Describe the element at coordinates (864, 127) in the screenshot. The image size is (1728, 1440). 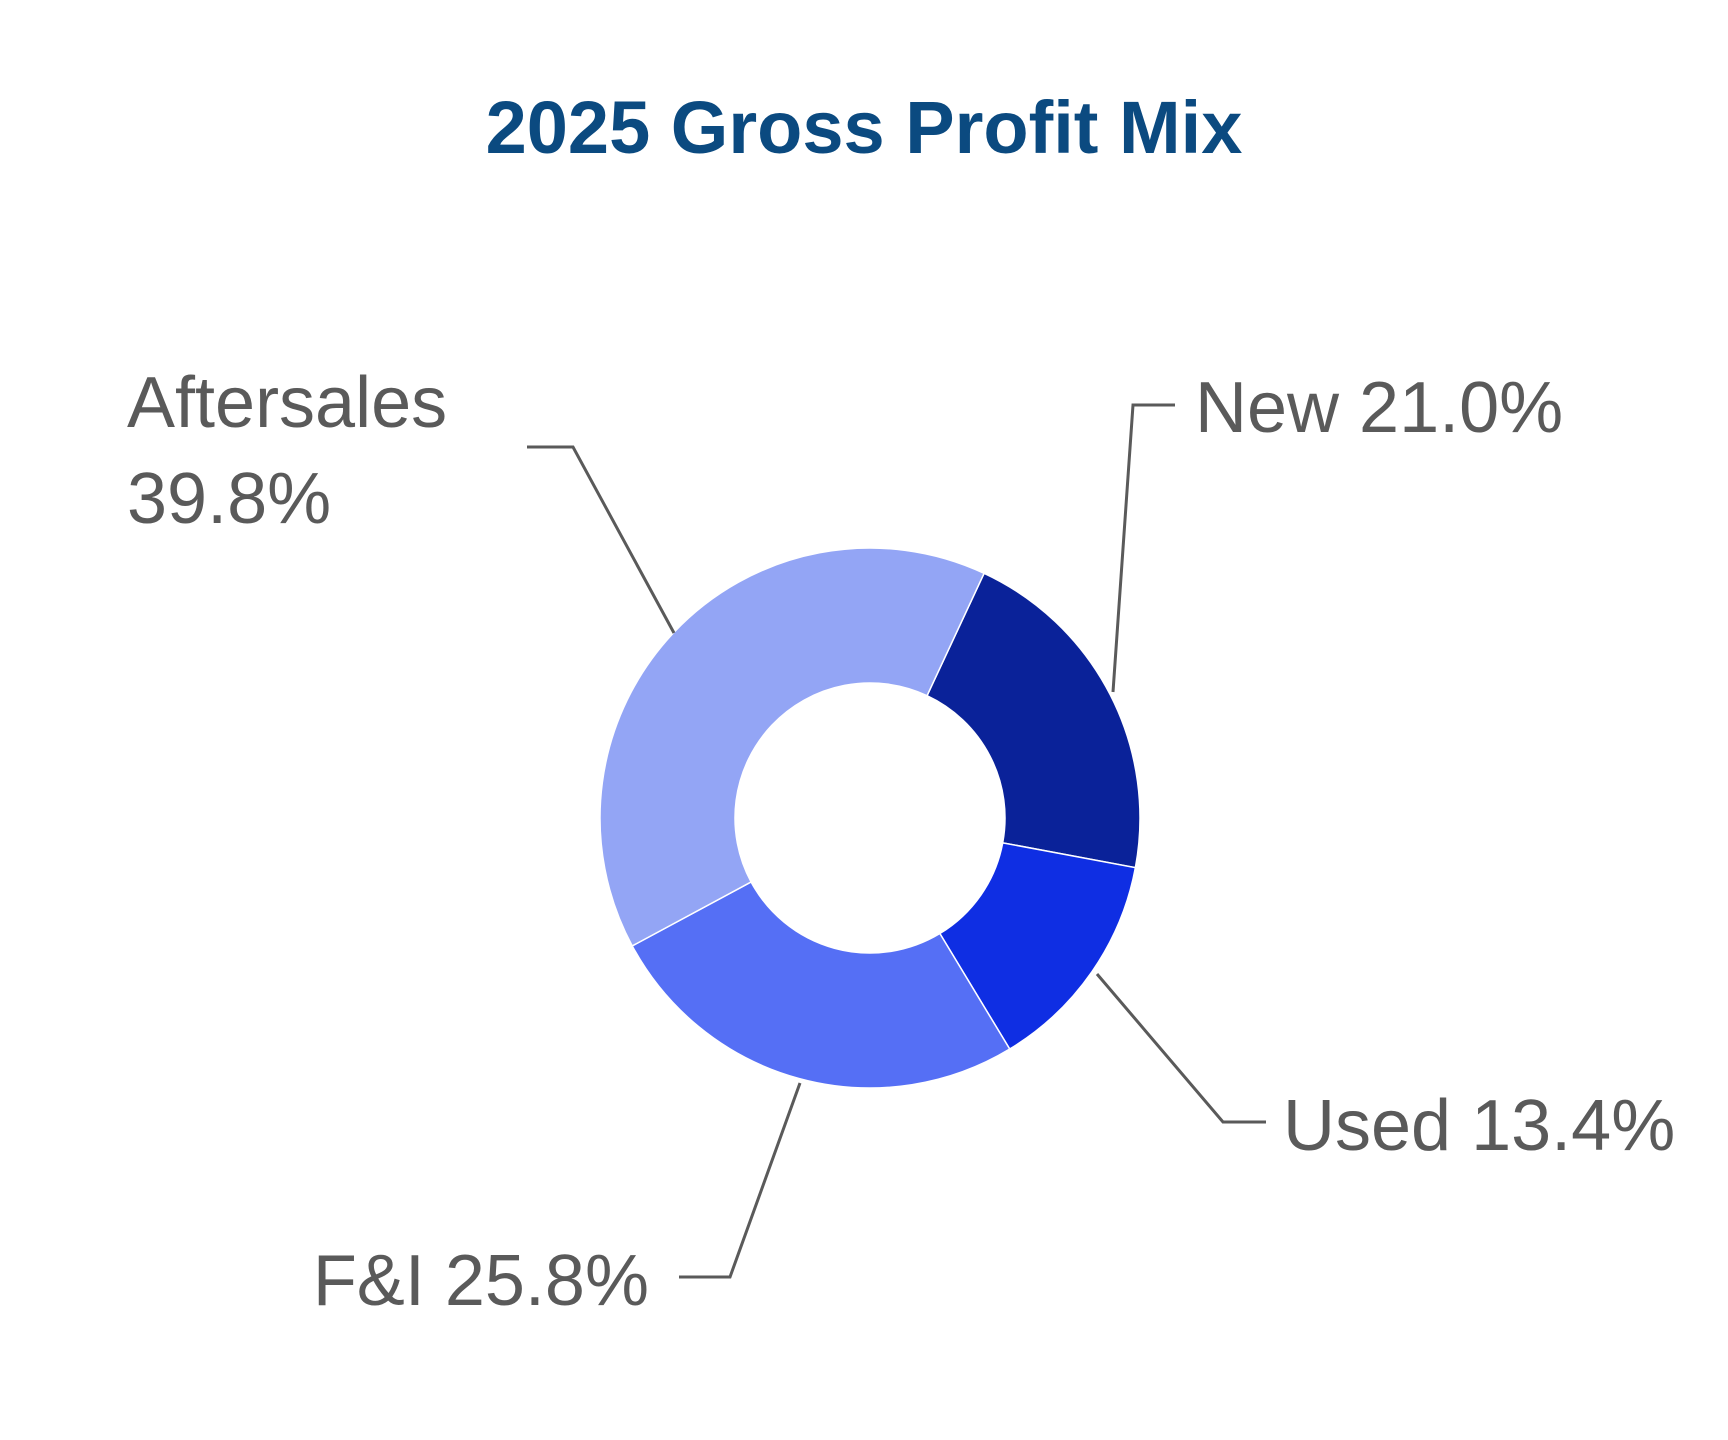
I see `chart-title: 2025 Gross Profit Mix` at that location.